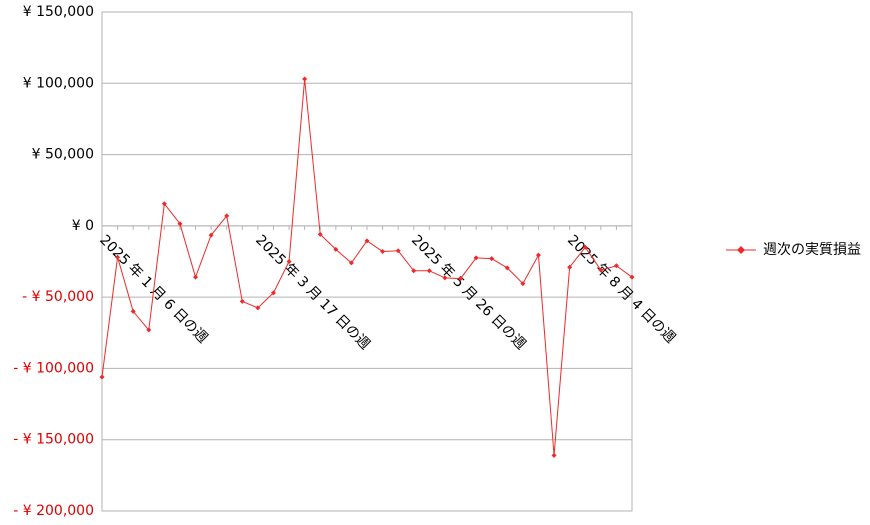 The width and height of the screenshot is (870, 525). What do you see at coordinates (53, 511) in the screenshot?
I see `y-tick-label: - ¥ 200,000` at bounding box center [53, 511].